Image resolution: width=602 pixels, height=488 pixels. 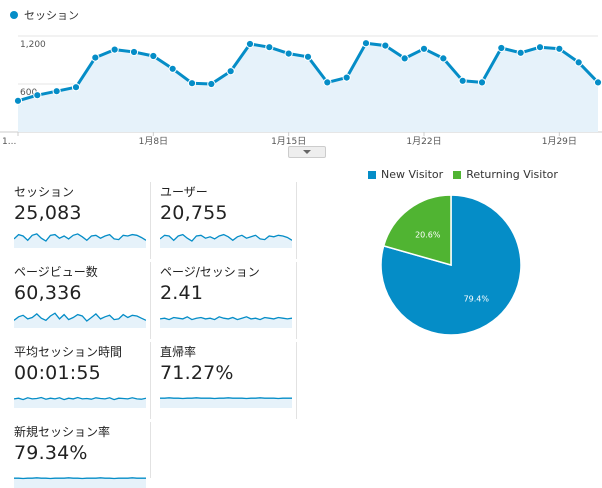 I want to click on pie-slice-label: 79.4%, so click(x=477, y=299).